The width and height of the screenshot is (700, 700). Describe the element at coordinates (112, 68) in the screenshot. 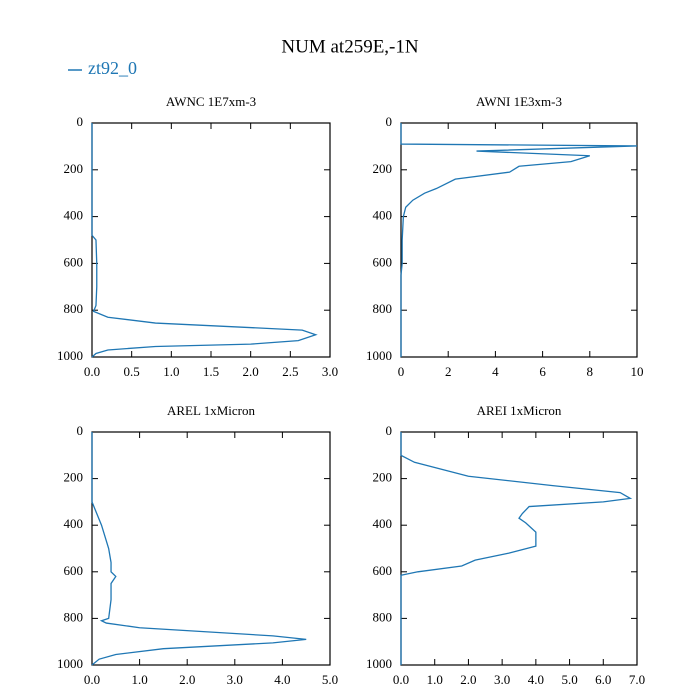

I see `legend-label: zt92_0` at that location.